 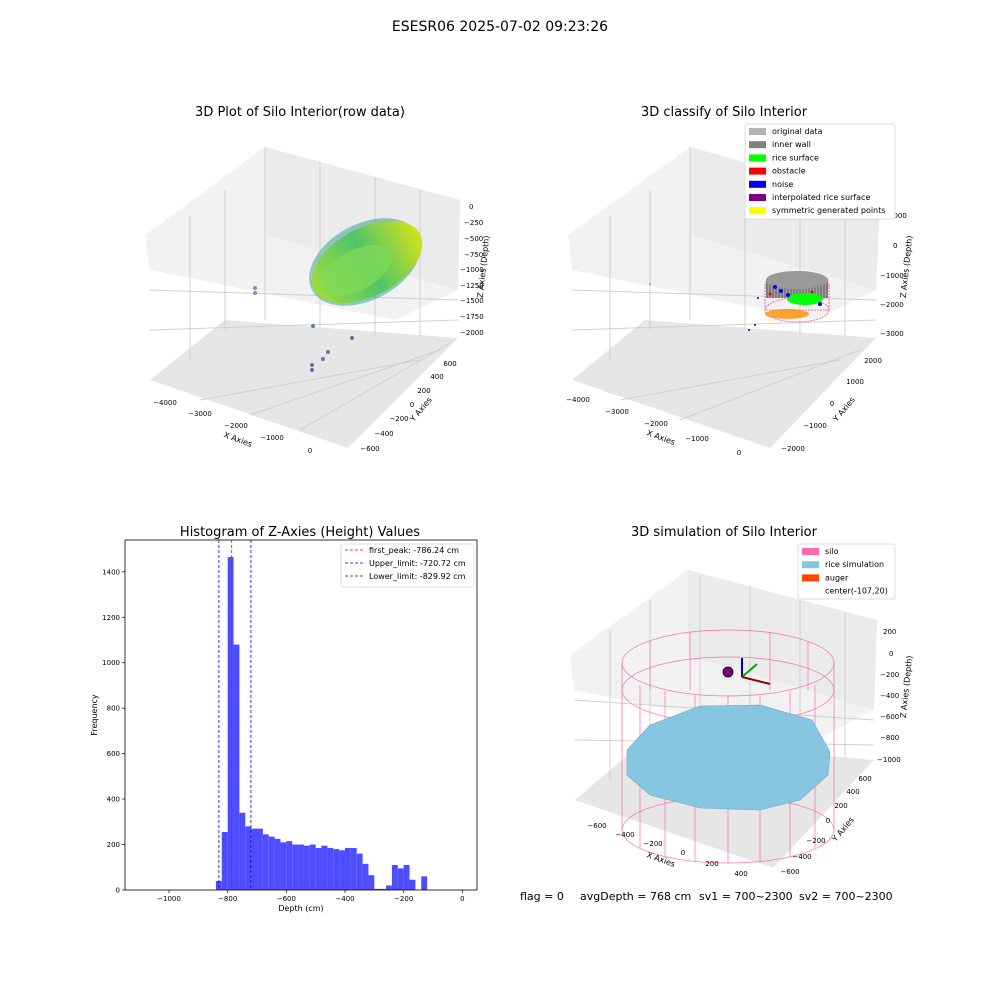 I want to click on legend-label: silo, so click(x=832, y=551).